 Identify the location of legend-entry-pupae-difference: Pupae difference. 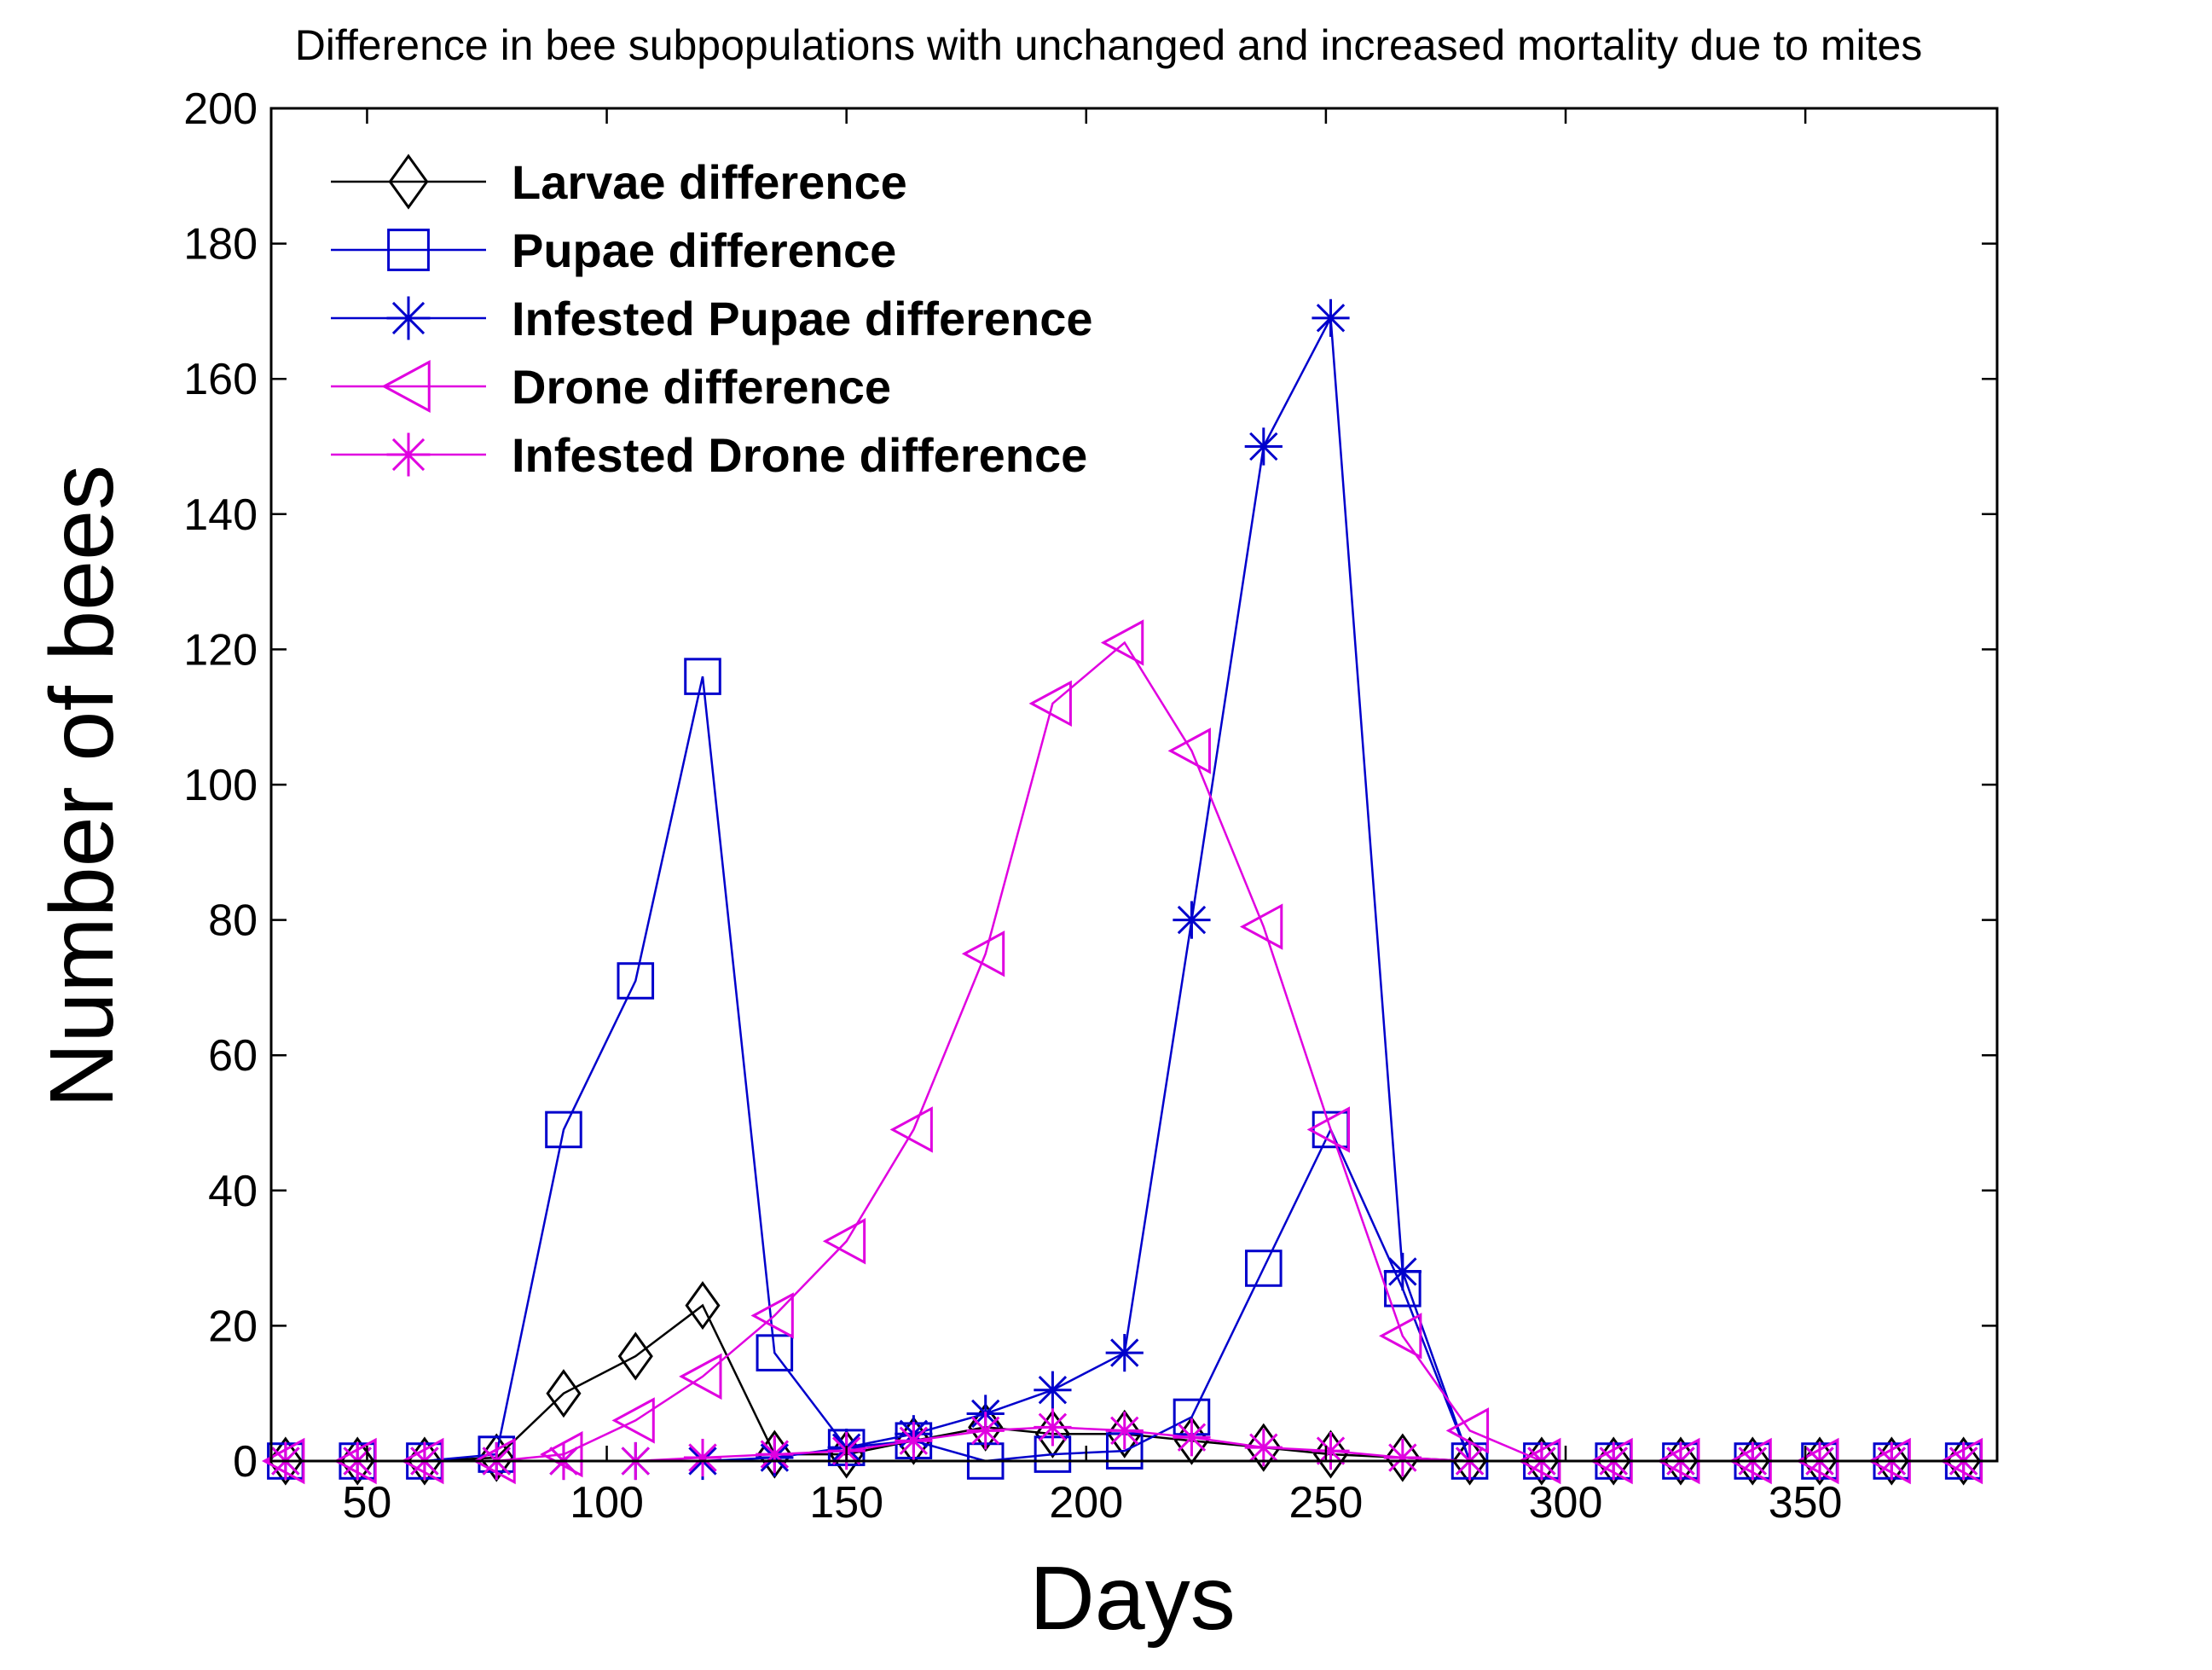
(614, 250).